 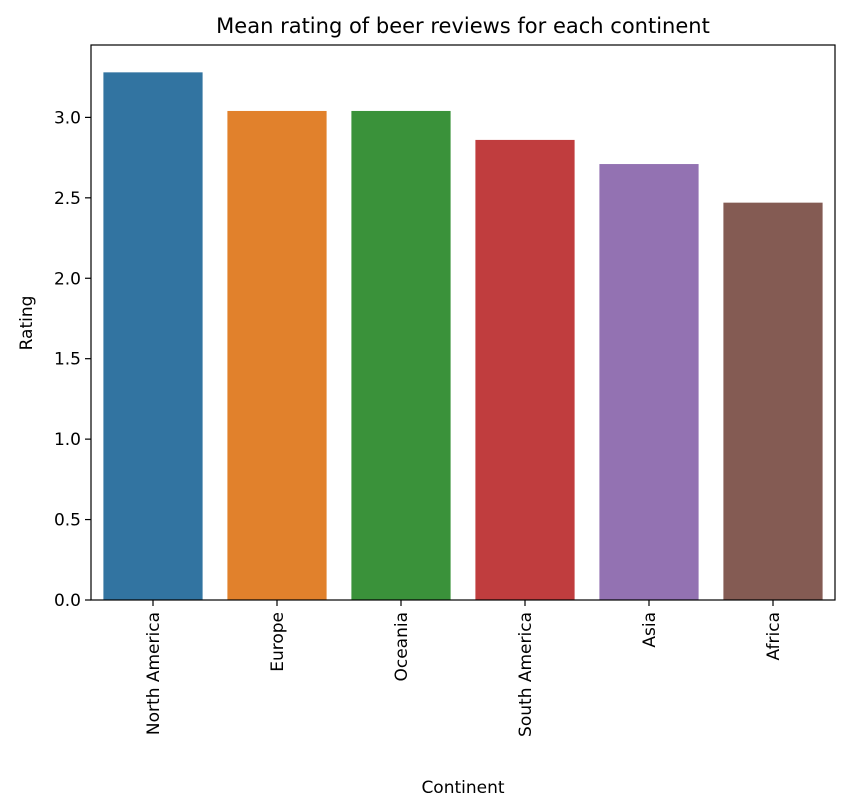 What do you see at coordinates (525, 370) in the screenshot?
I see `bar-south-america` at bounding box center [525, 370].